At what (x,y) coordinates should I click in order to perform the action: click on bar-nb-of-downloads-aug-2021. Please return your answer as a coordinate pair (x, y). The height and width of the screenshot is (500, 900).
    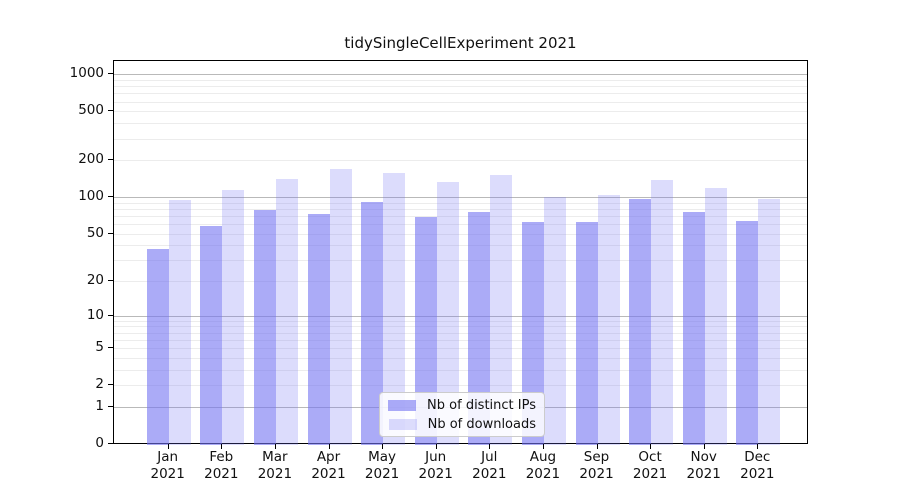
    Looking at the image, I should click on (554, 321).